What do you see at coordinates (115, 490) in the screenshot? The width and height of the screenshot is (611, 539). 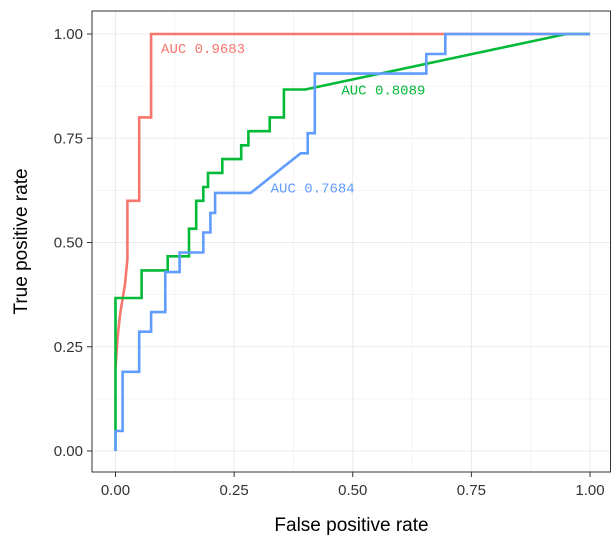 I see `x-tick-label: 0.00` at bounding box center [115, 490].